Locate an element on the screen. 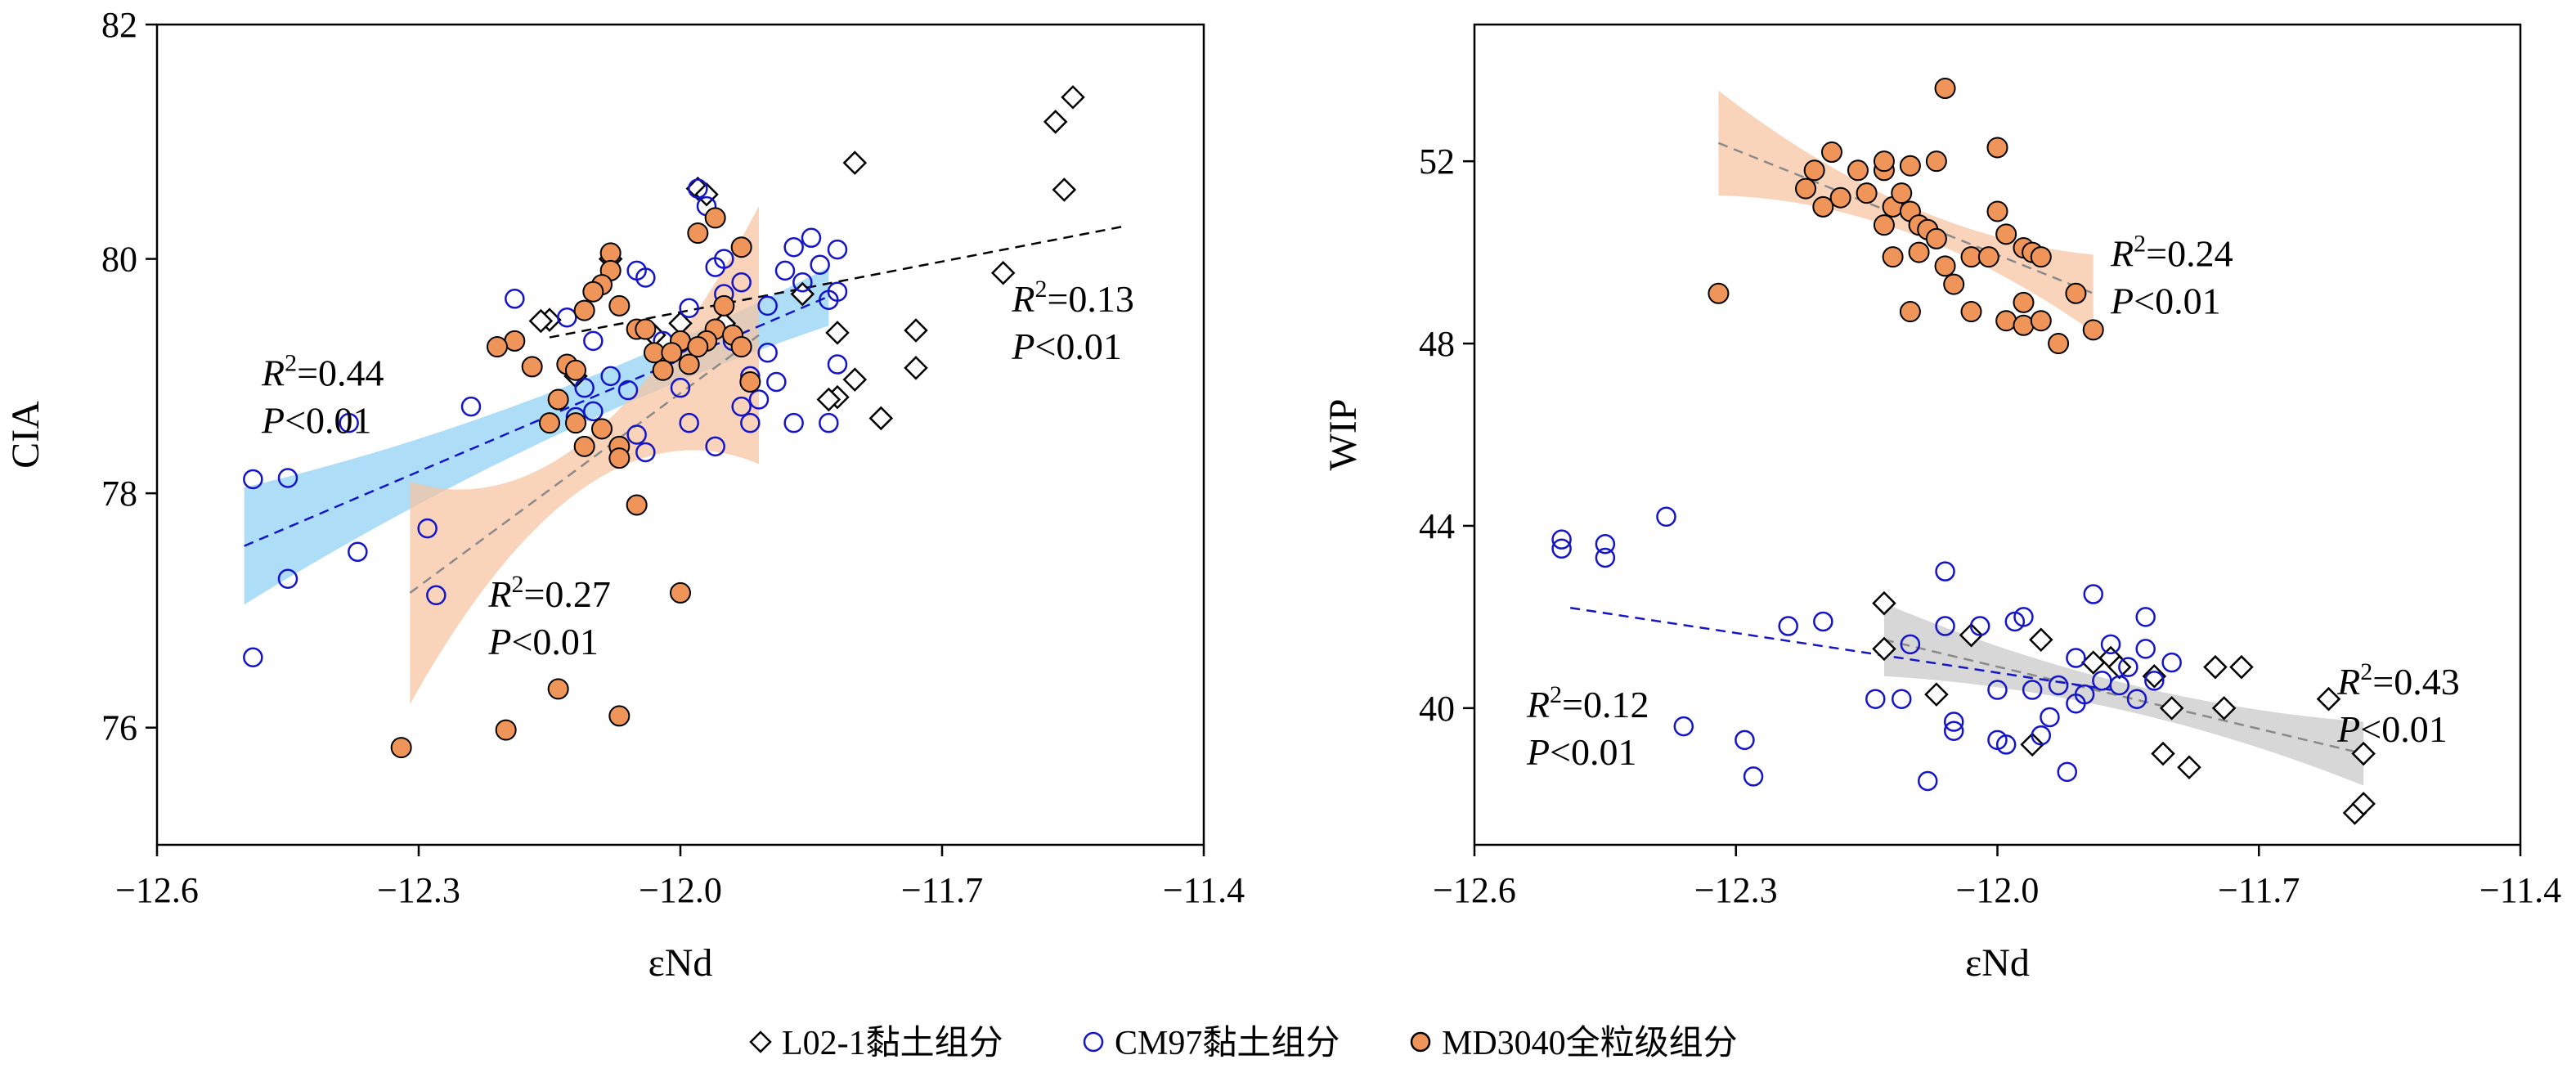 The image size is (2576, 1073). x-tick-label: −12.6 is located at coordinates (1474, 890).